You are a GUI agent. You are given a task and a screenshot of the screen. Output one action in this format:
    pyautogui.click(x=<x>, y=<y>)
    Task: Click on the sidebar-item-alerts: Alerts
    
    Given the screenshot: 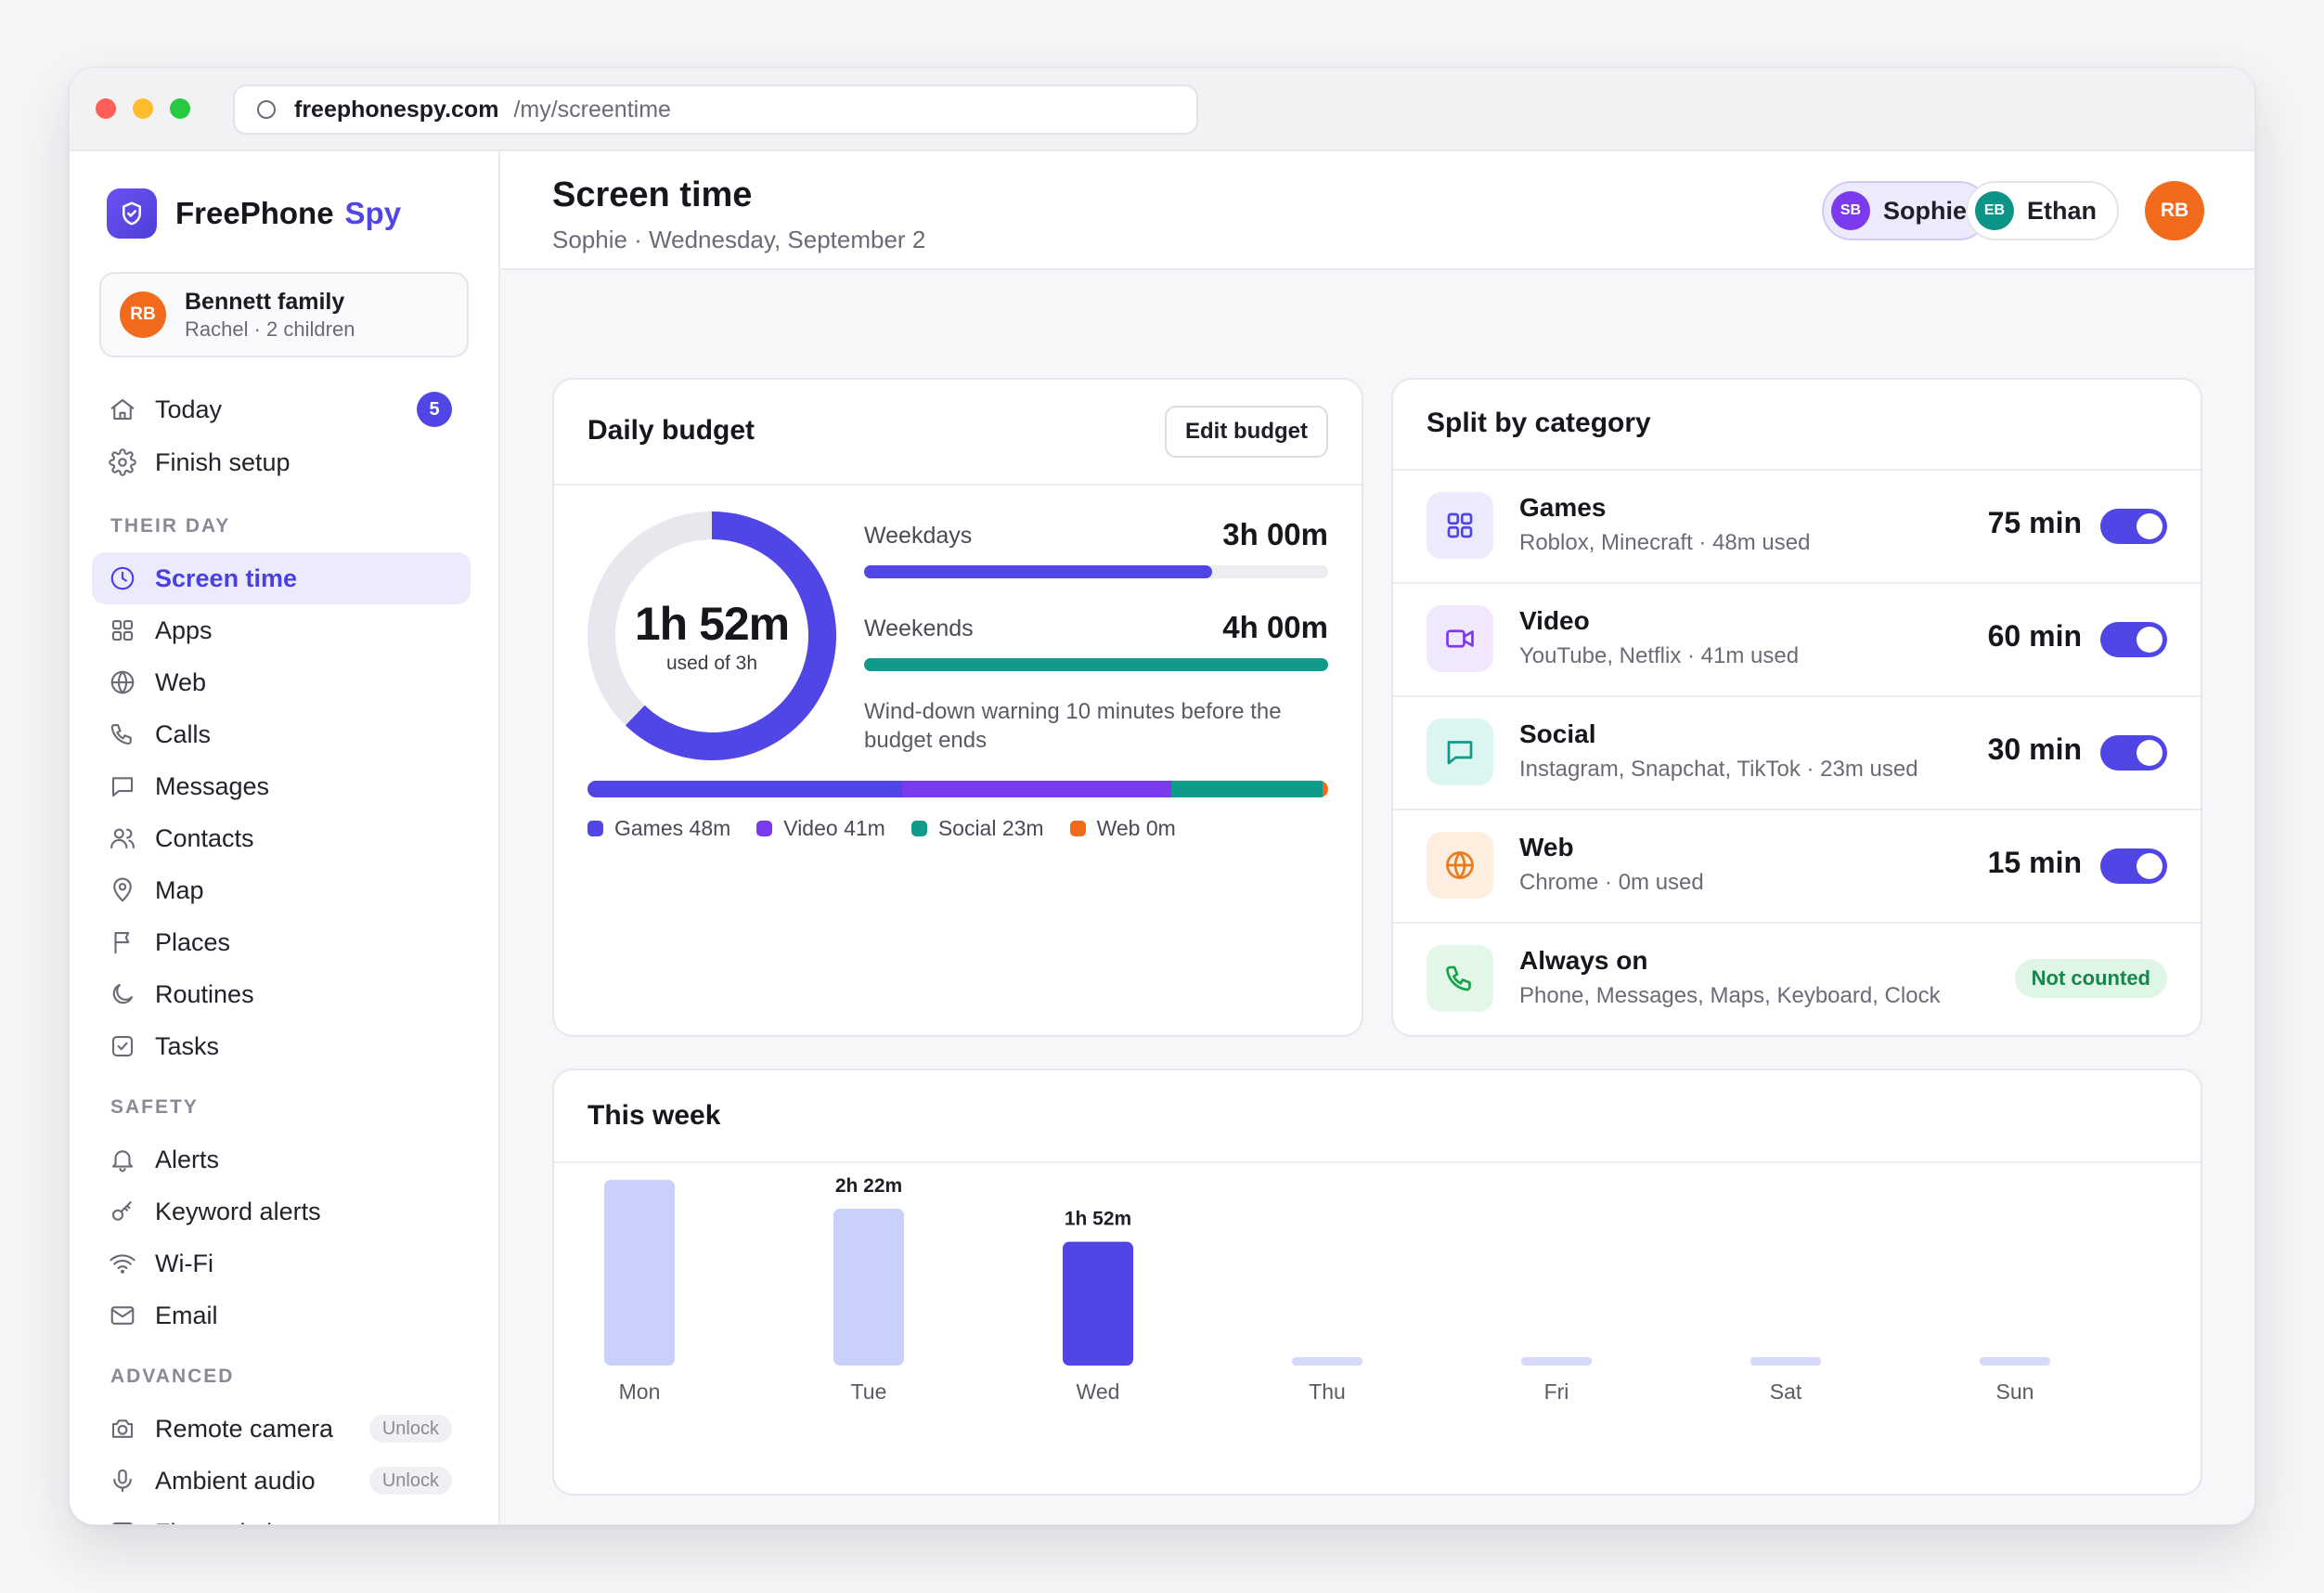 What is the action you would take?
    pyautogui.click(x=281, y=1159)
    